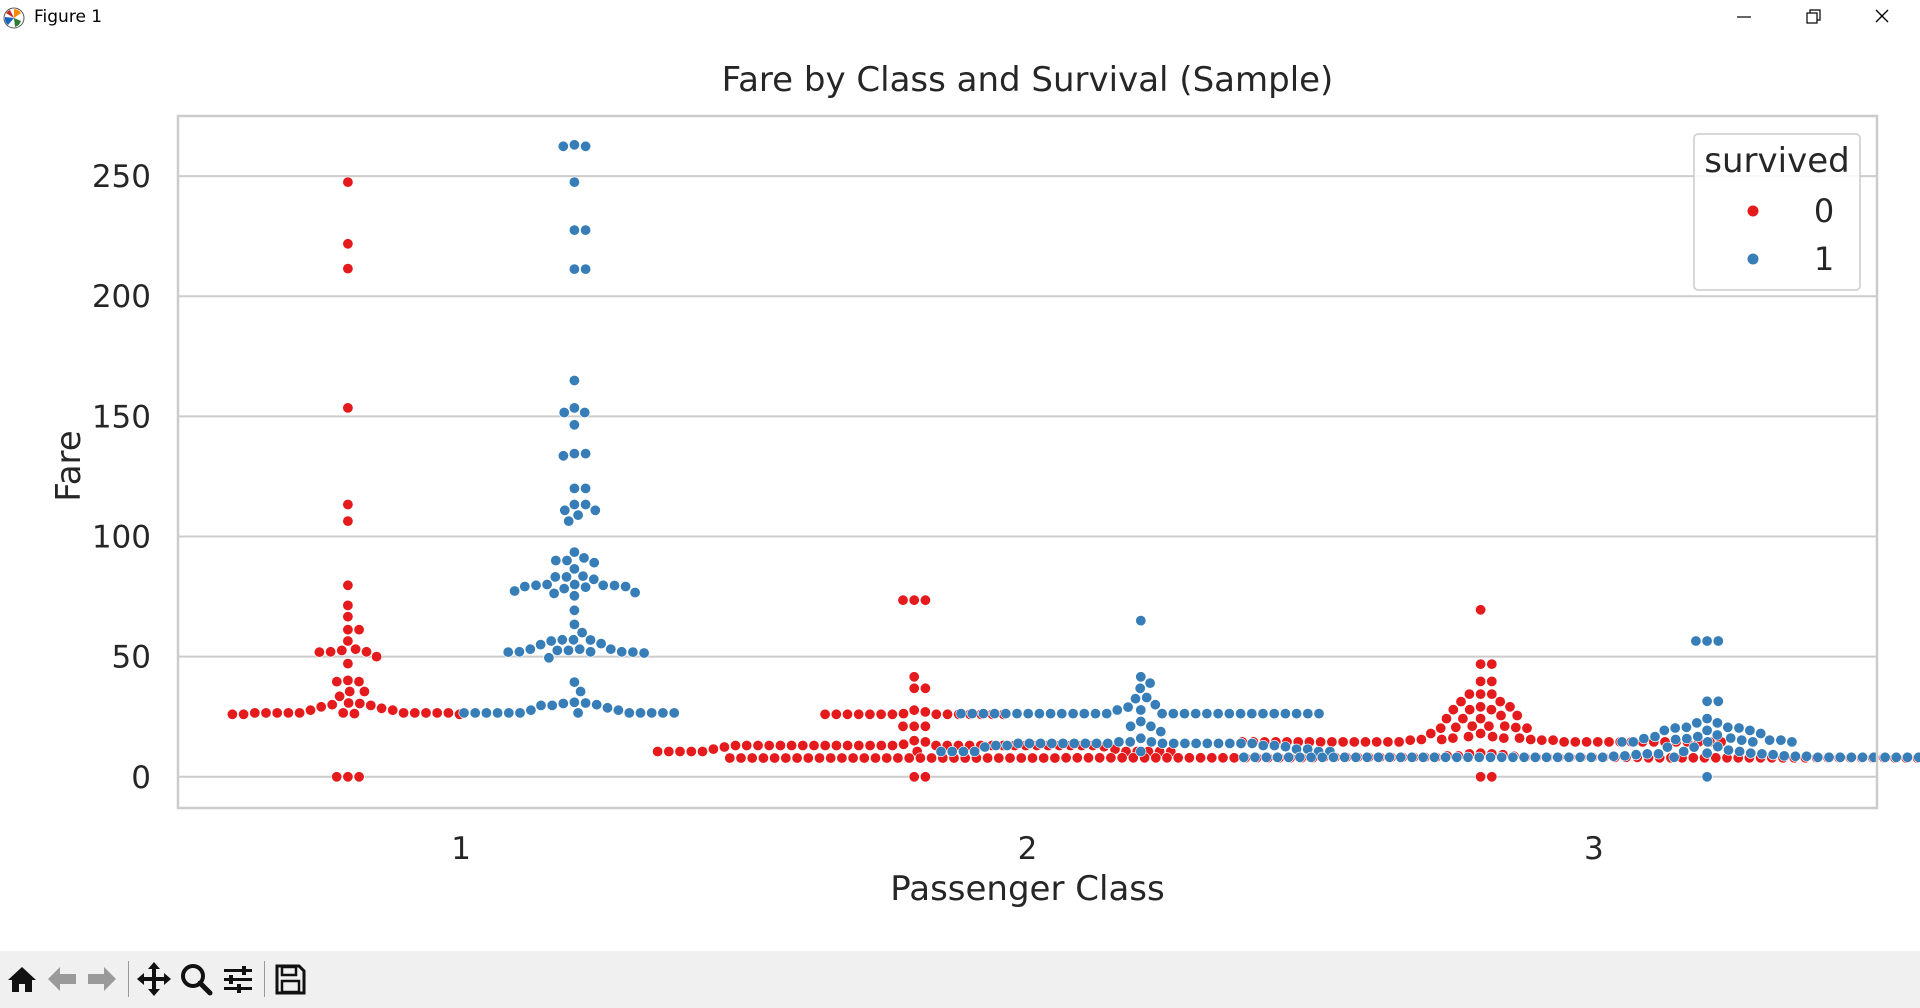 The image size is (1920, 1008). Describe the element at coordinates (290, 979) in the screenshot. I see `save-button` at that location.